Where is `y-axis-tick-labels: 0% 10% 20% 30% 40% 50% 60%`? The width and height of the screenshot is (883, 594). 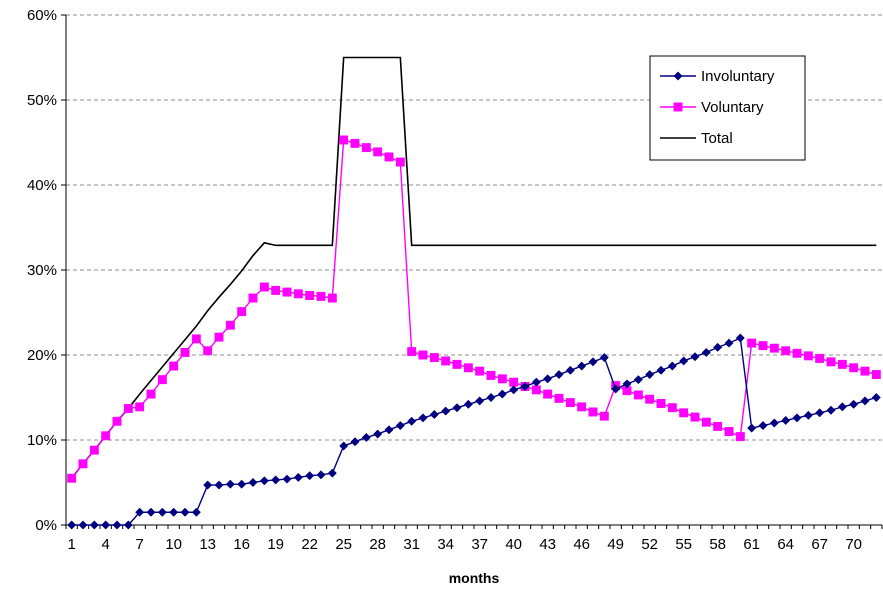
y-axis-tick-labels: 0% 10% 20% 30% 40% 50% 60% is located at coordinates (42, 270).